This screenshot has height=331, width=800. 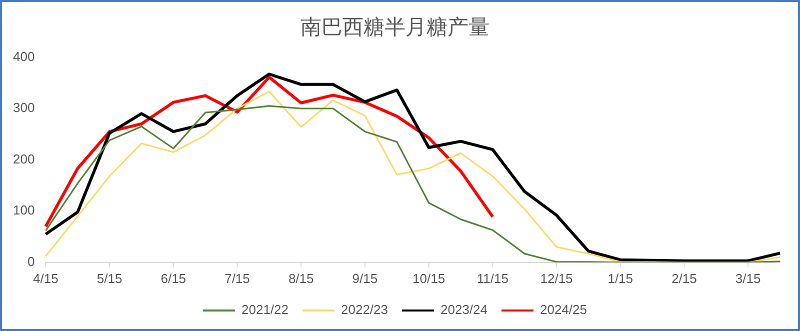 What do you see at coordinates (748, 278) in the screenshot?
I see `x-tick-label: 3/15` at bounding box center [748, 278].